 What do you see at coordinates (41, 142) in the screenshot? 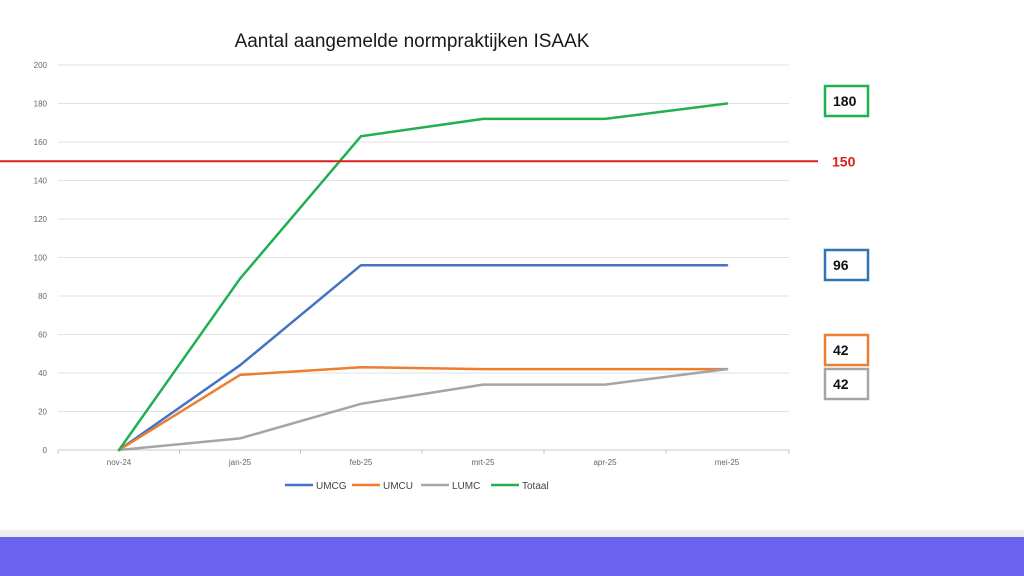
I see `y-tick-label: 160` at bounding box center [41, 142].